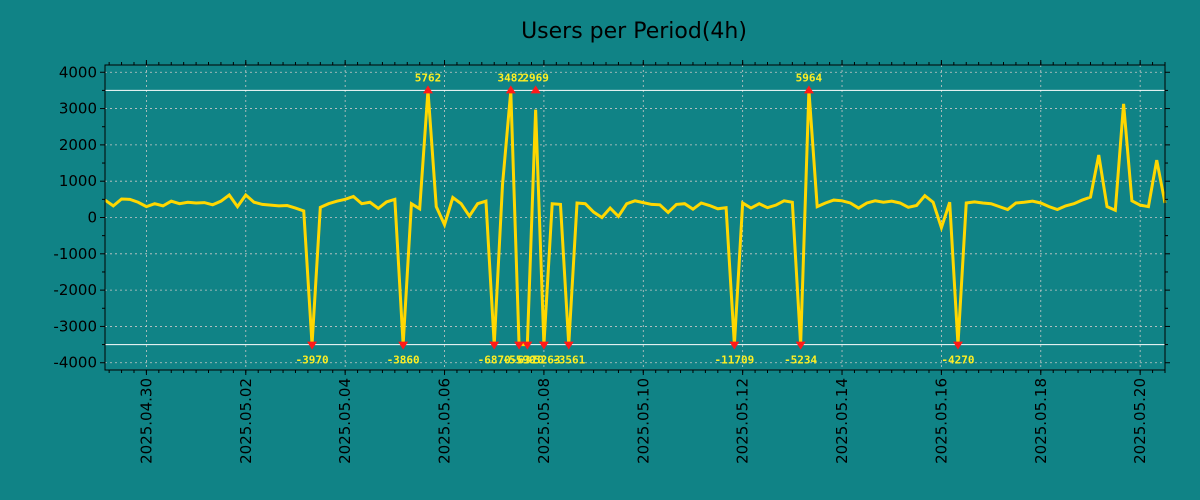  What do you see at coordinates (941, 421) in the screenshot?
I see `x-tick-label: 2025.05.16` at bounding box center [941, 421].